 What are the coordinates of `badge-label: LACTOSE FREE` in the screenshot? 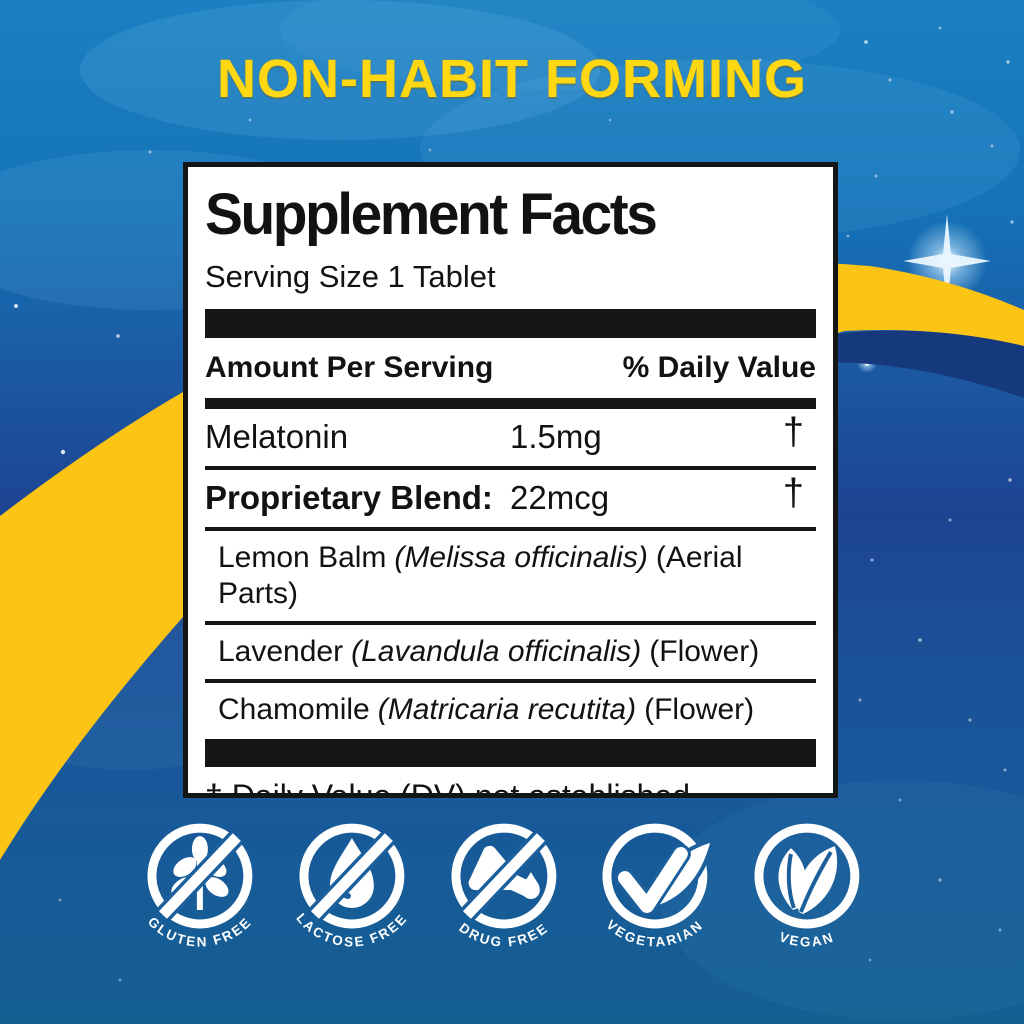 It's located at (350, 929).